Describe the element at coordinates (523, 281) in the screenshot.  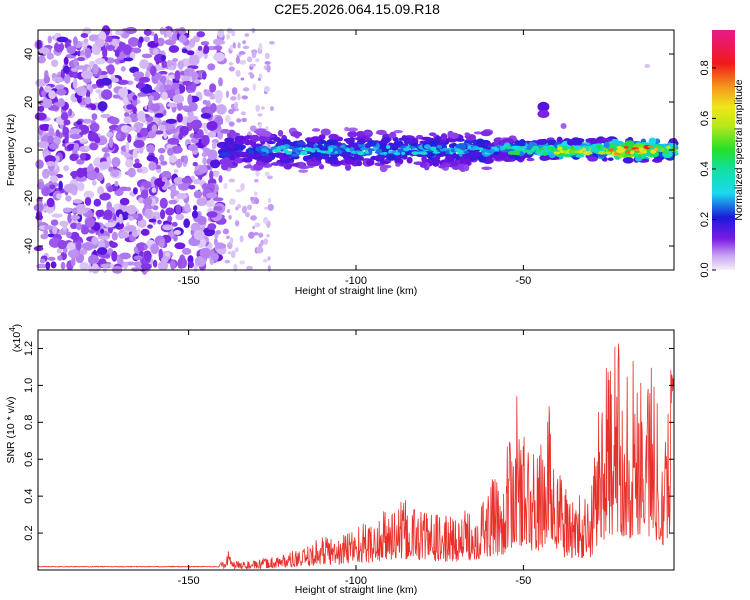
I see `spectrogram-x-tick-label: -50` at that location.